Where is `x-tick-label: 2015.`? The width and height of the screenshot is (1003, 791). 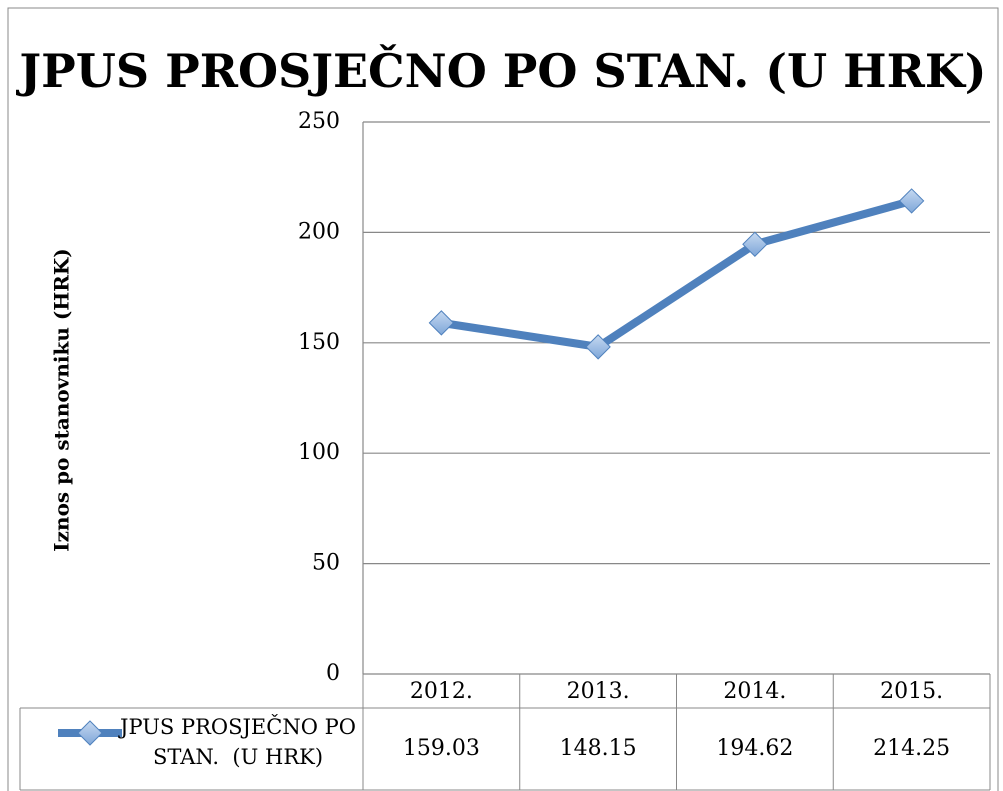
x-tick-label: 2015. is located at coordinates (911, 691).